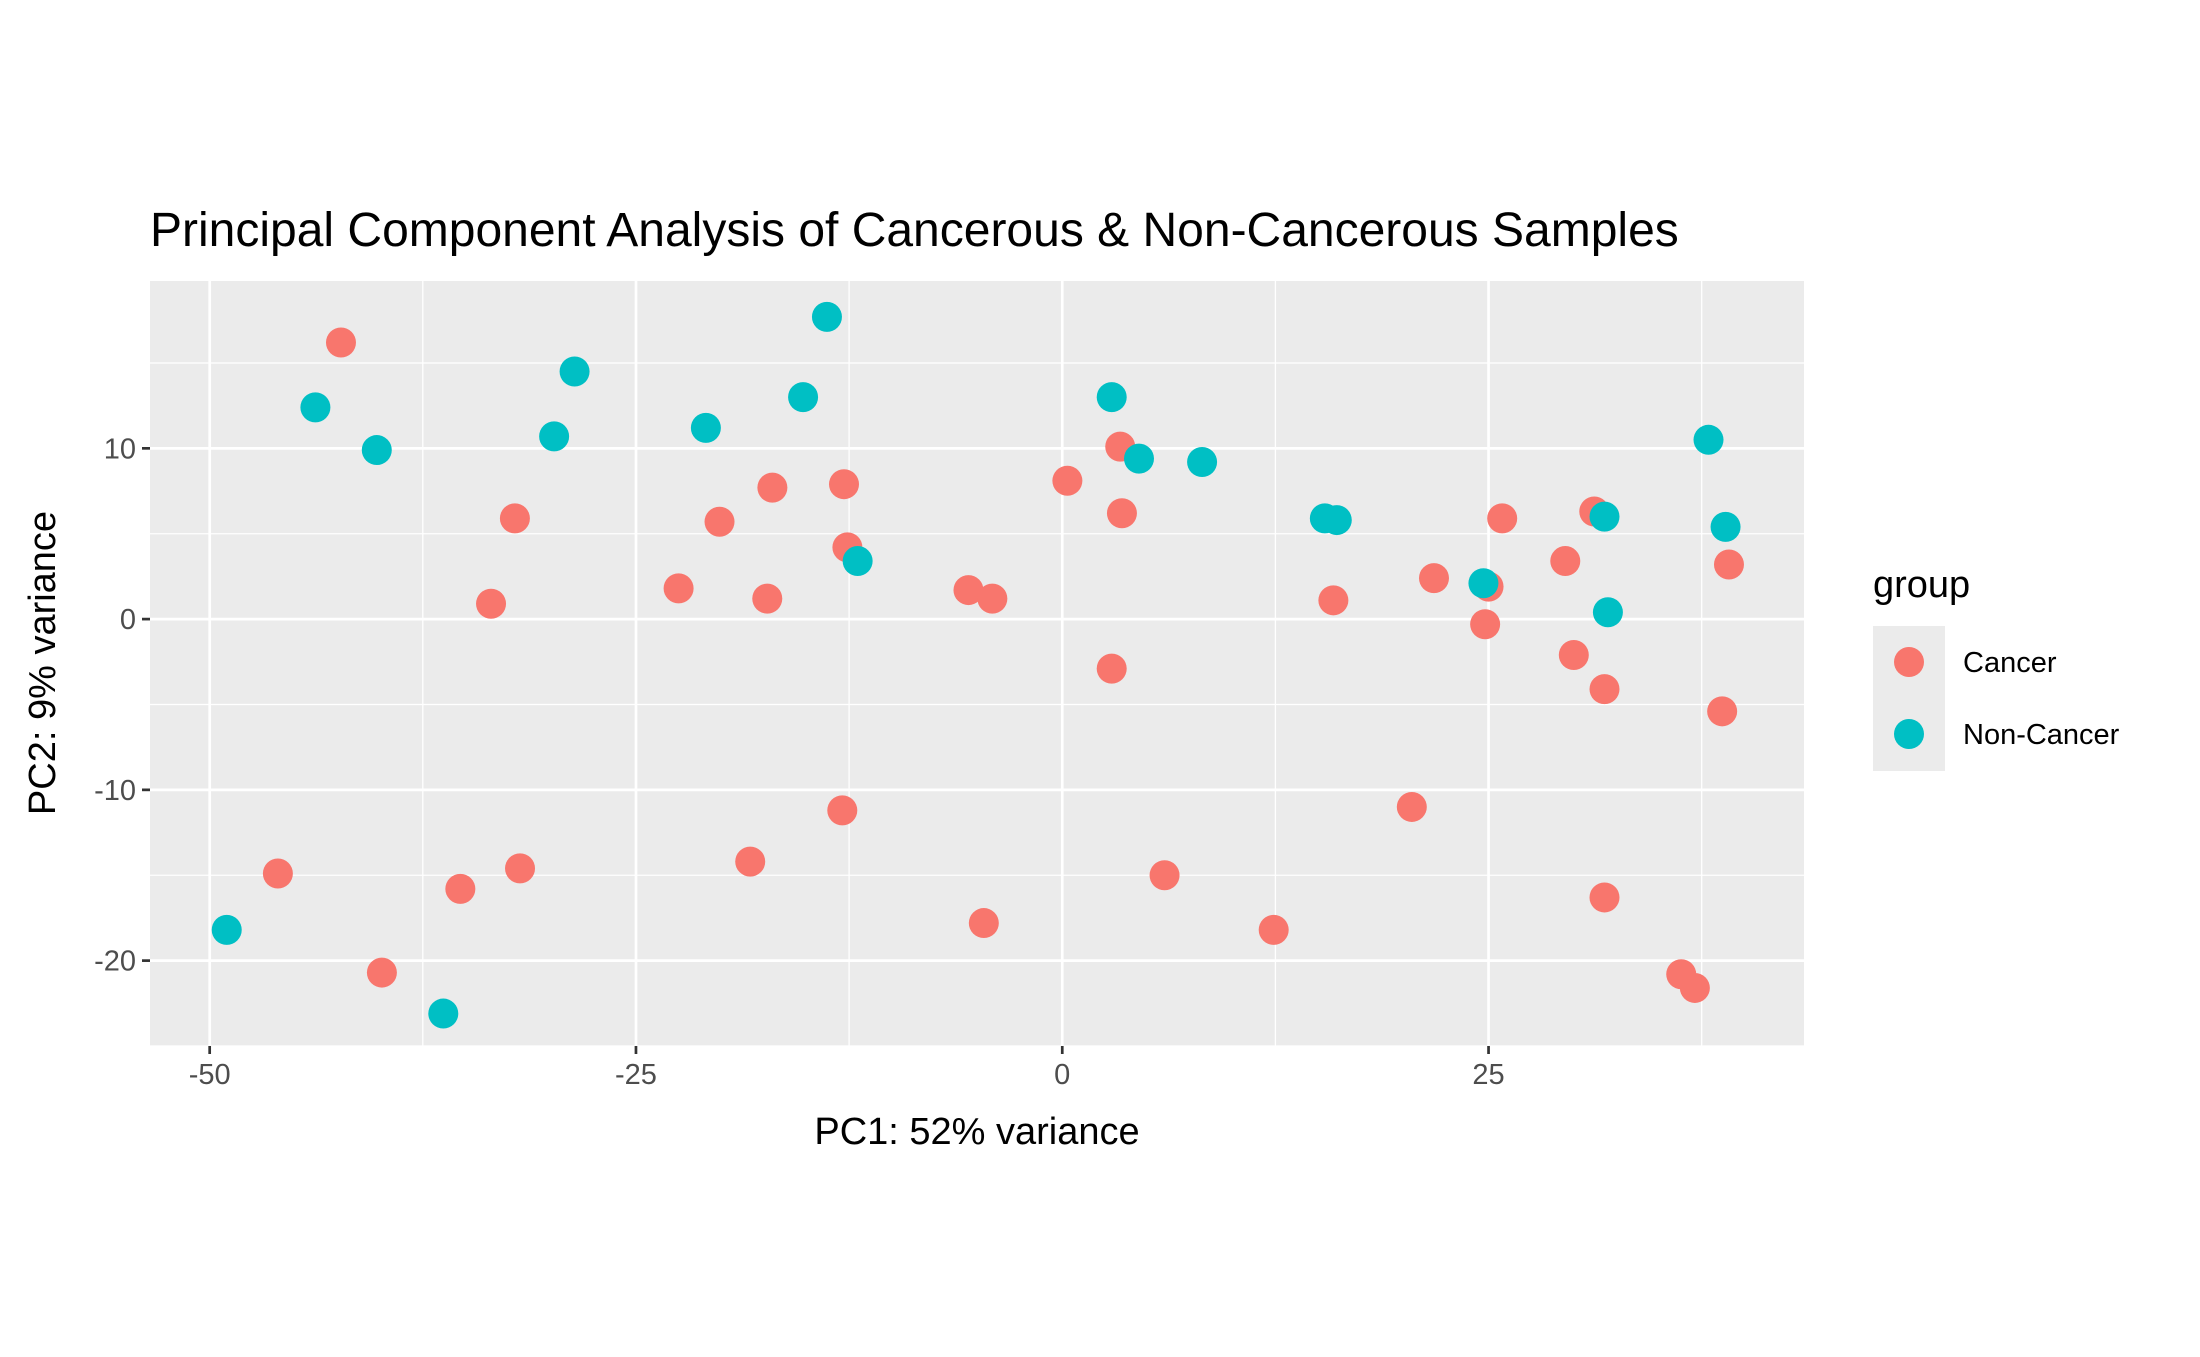  What do you see at coordinates (210, 1075) in the screenshot?
I see `x-tick-label: -50` at bounding box center [210, 1075].